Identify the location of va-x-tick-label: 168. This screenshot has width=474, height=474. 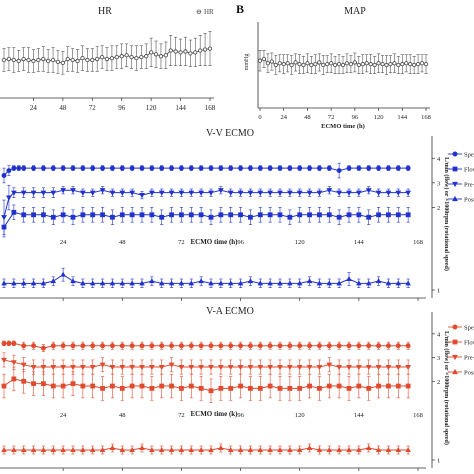
(418, 415).